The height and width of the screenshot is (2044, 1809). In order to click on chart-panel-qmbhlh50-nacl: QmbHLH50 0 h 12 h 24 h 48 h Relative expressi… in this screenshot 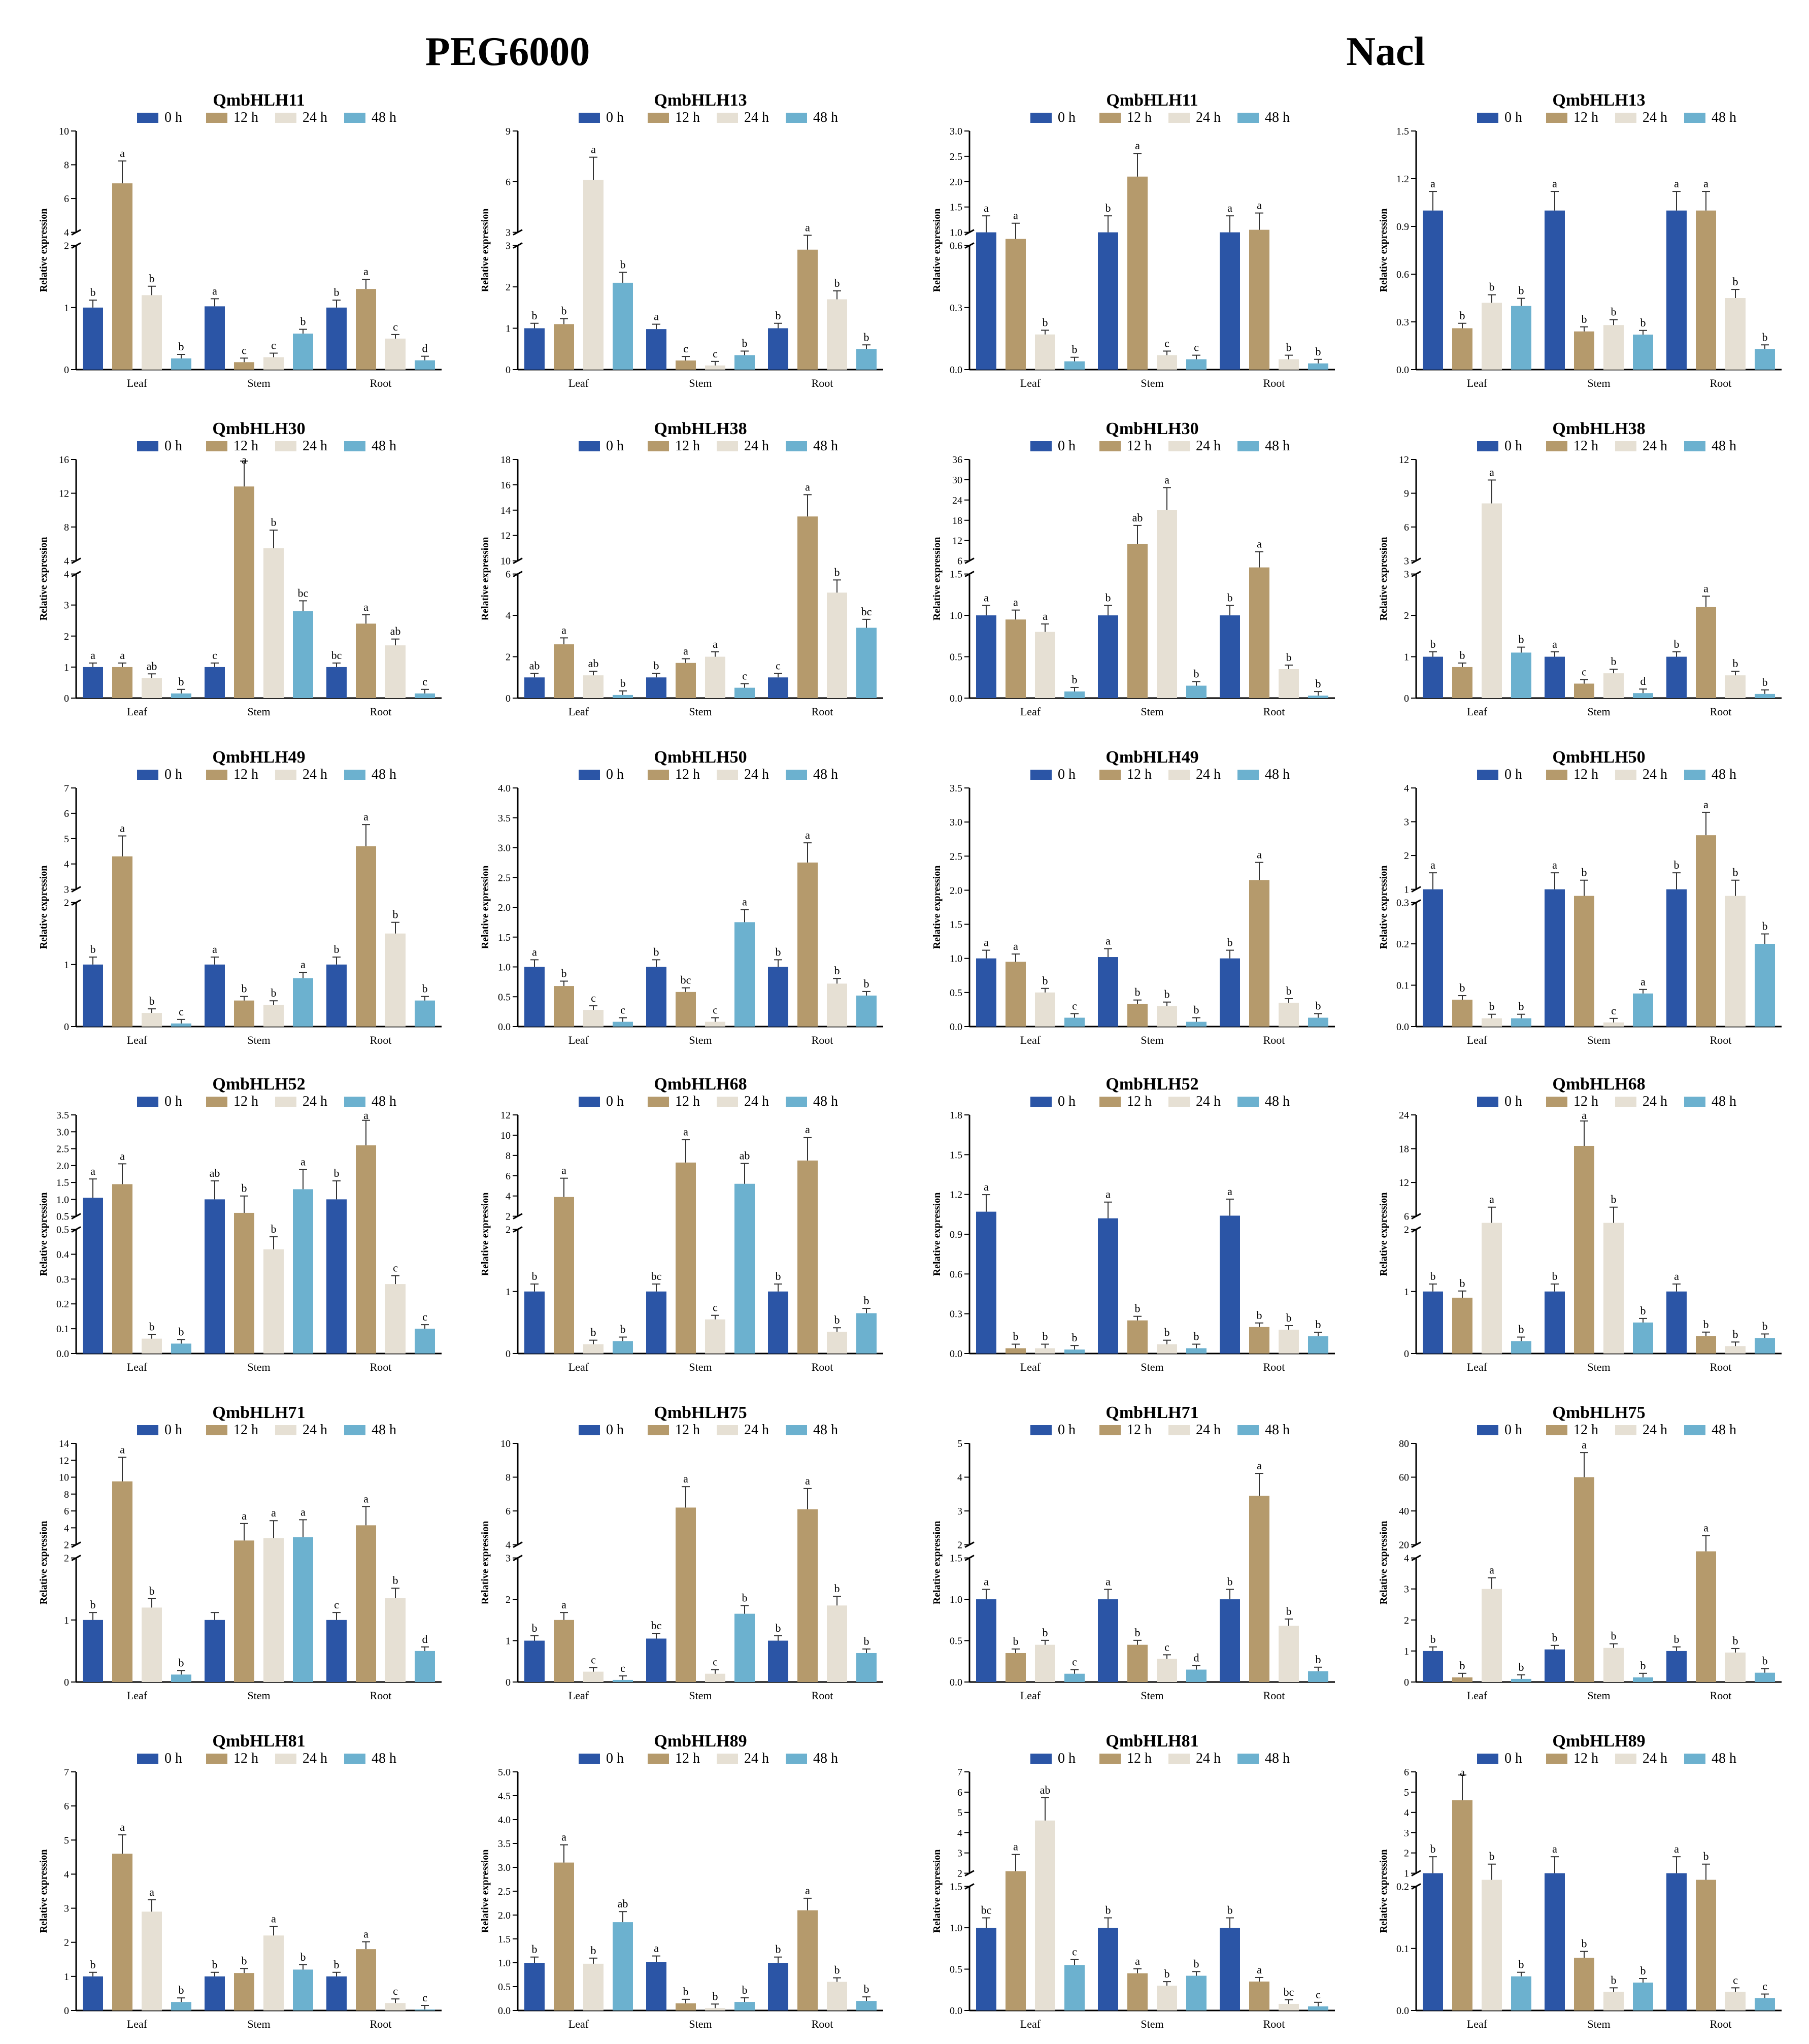, I will do `click(1580, 897)`.